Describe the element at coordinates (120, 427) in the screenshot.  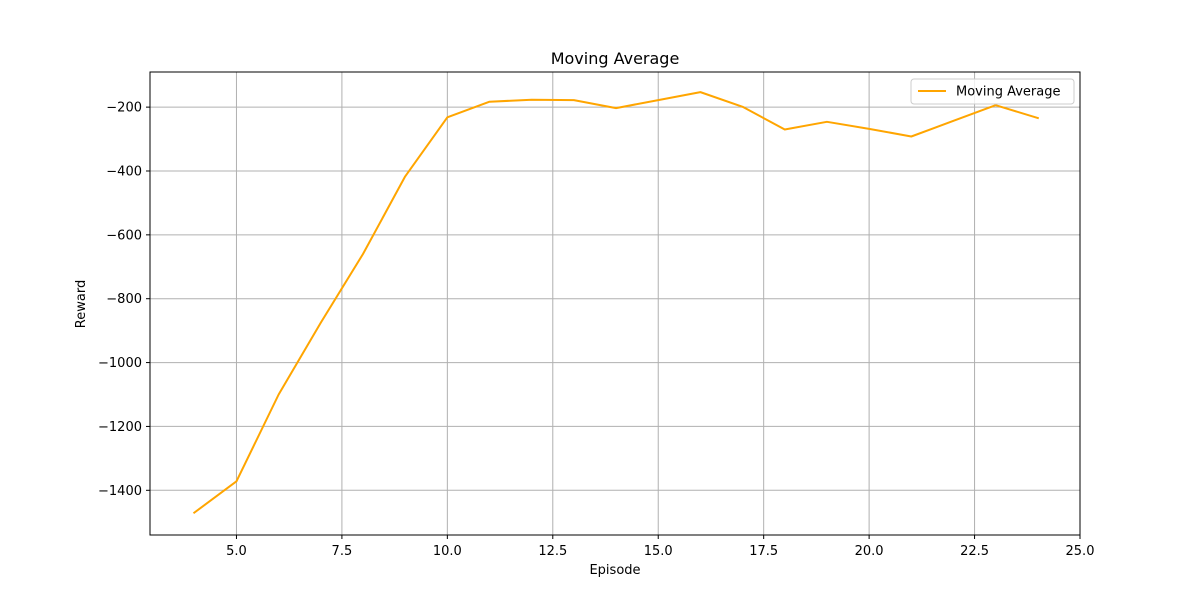
I see `y-tick-label: −1200` at that location.